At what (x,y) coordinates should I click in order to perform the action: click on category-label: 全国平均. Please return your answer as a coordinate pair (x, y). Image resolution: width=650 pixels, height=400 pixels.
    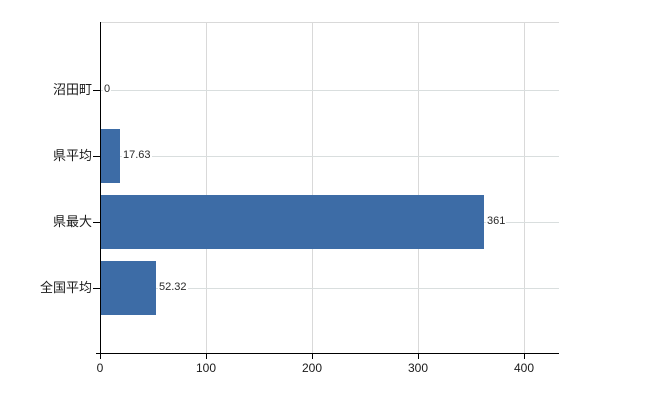
    Looking at the image, I should click on (65, 287).